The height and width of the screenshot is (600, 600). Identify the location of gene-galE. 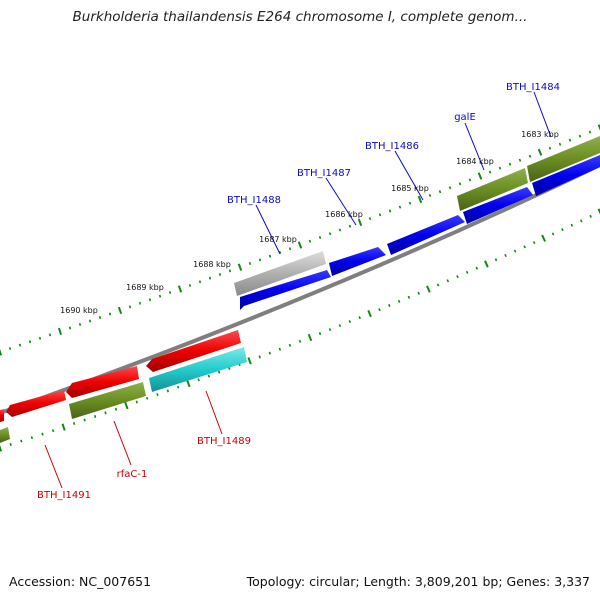
(498, 205).